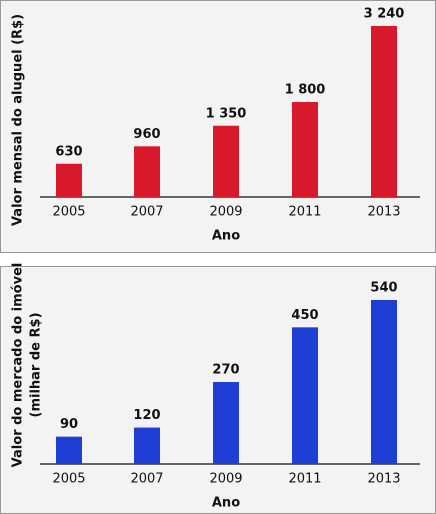 The width and height of the screenshot is (436, 514). Describe the element at coordinates (68, 151) in the screenshot. I see `value-label: 630` at that location.